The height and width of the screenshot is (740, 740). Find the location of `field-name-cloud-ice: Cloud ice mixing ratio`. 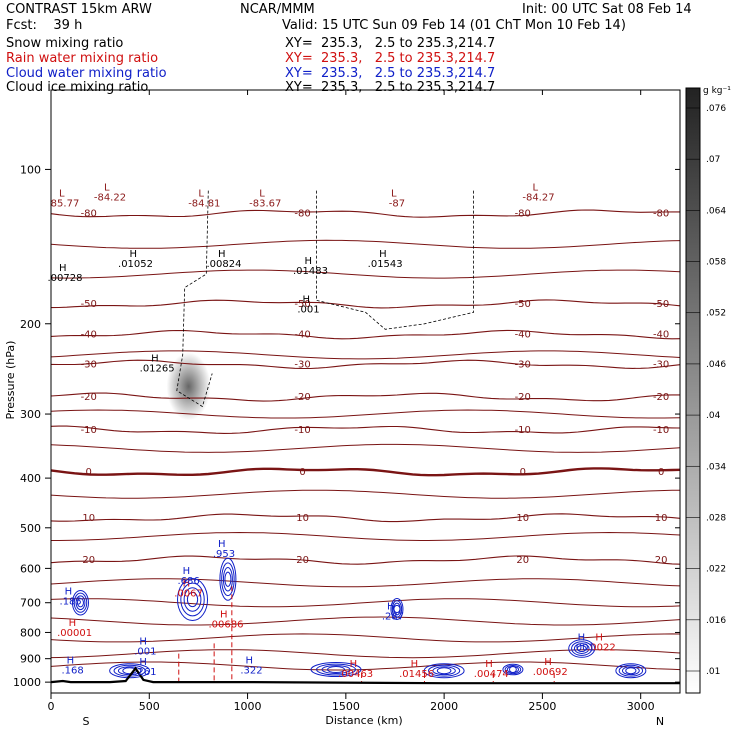

field-name-cloud-ice: Cloud ice mixing ratio is located at coordinates (77, 87).